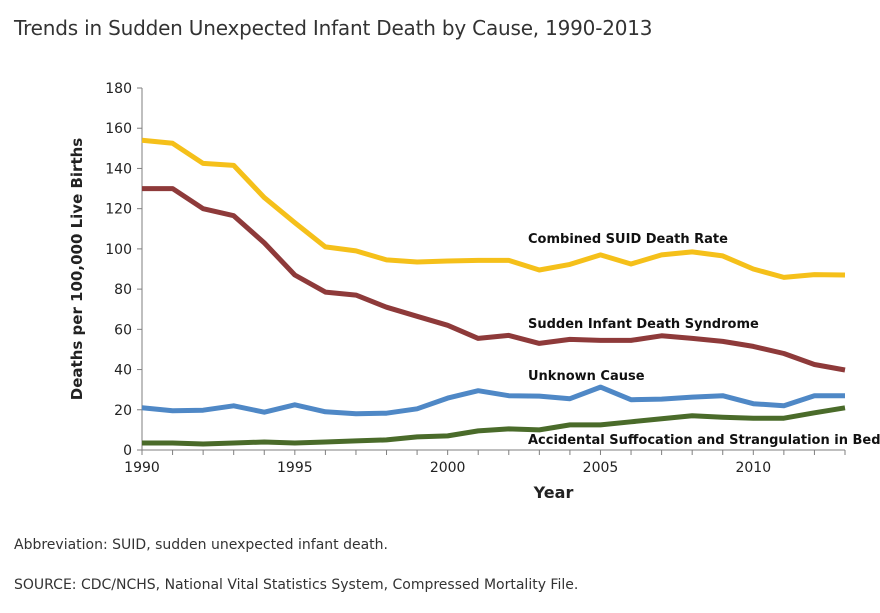 This screenshot has width=880, height=613. What do you see at coordinates (118, 169) in the screenshot?
I see `y-tick-label: 140` at bounding box center [118, 169].